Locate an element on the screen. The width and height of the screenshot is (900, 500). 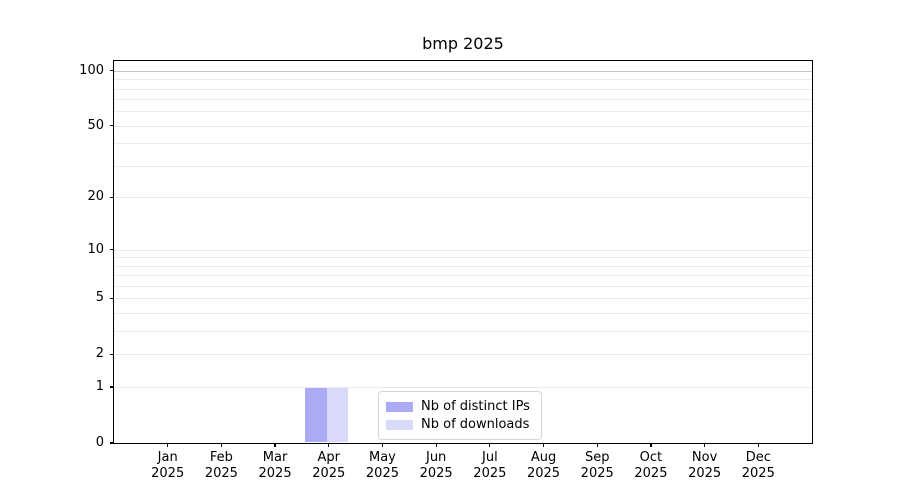
x-tick-label-oct: Oct 2025 is located at coordinates (651, 465).